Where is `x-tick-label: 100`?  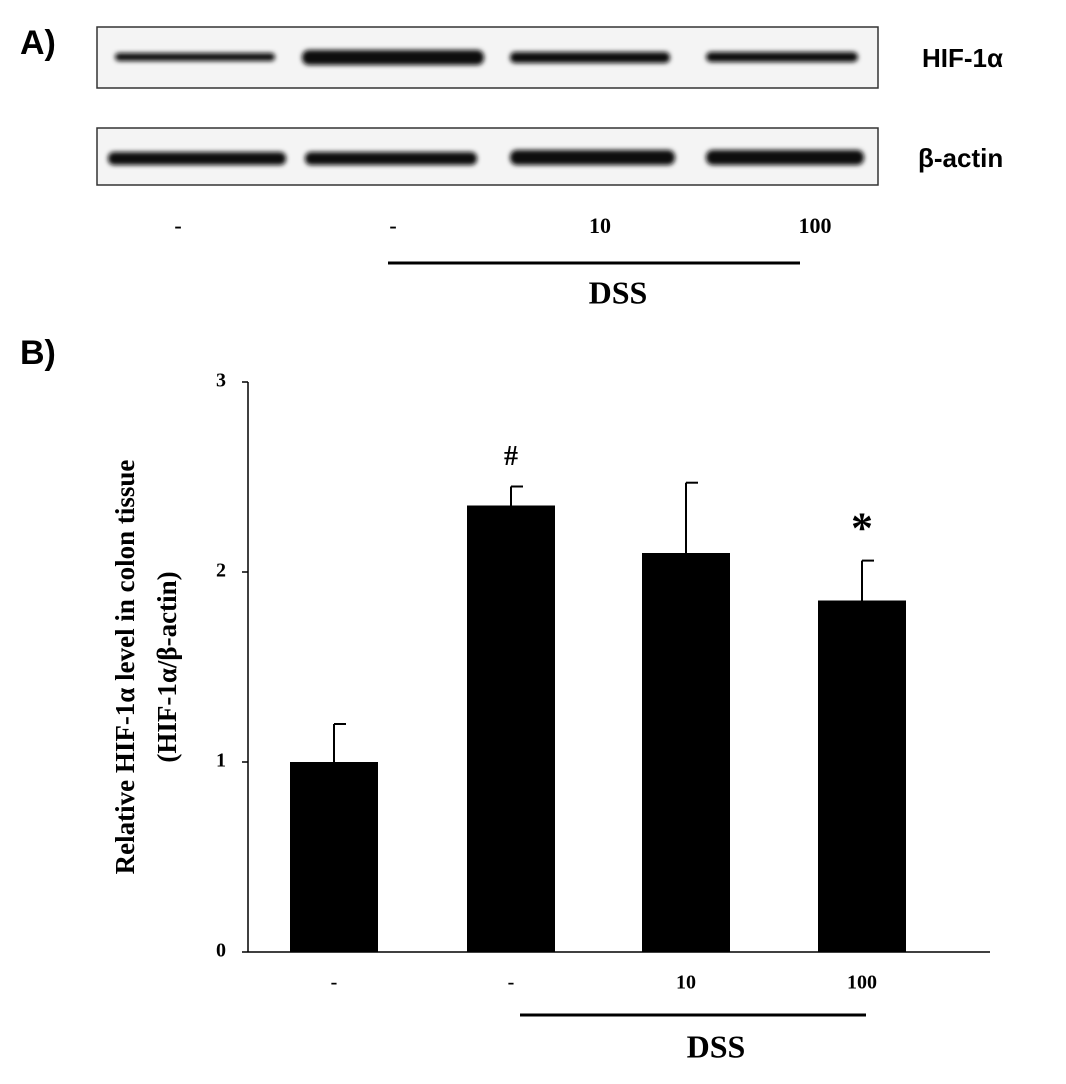 x-tick-label: 100 is located at coordinates (862, 983).